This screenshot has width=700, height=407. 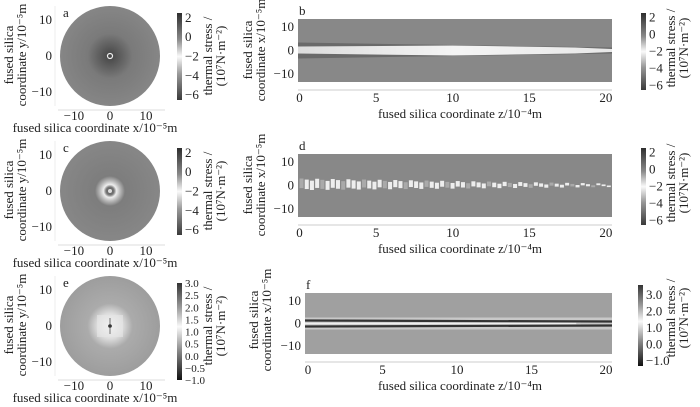 I want to click on x-tick-label: −10, so click(x=74, y=385).